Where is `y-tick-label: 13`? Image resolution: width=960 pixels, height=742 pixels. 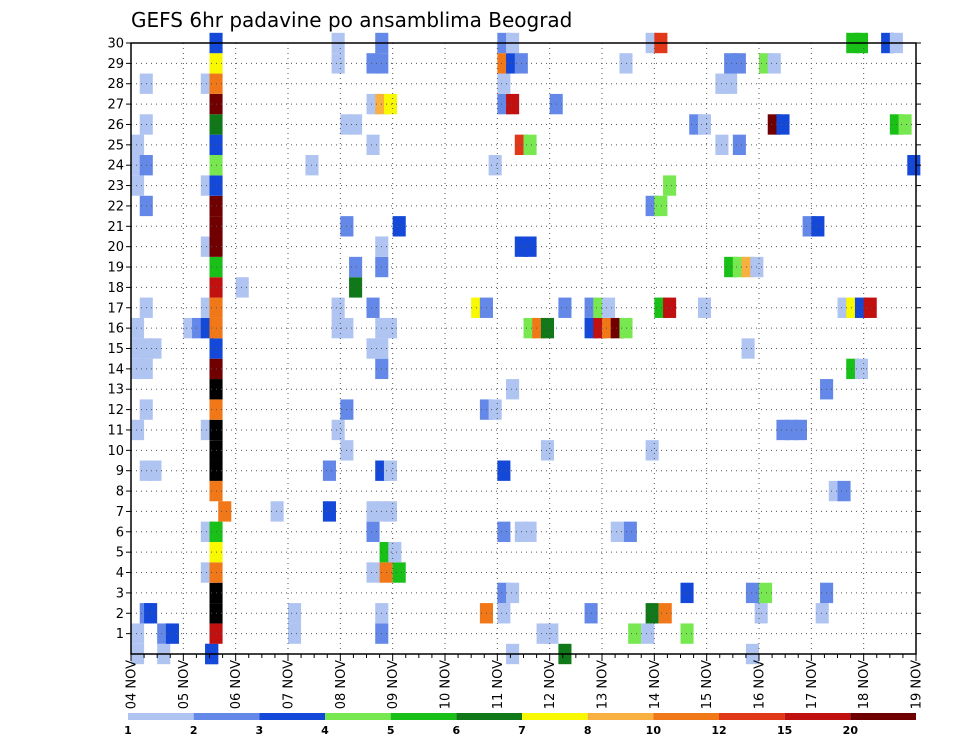
y-tick-label: 13 is located at coordinates (115, 390).